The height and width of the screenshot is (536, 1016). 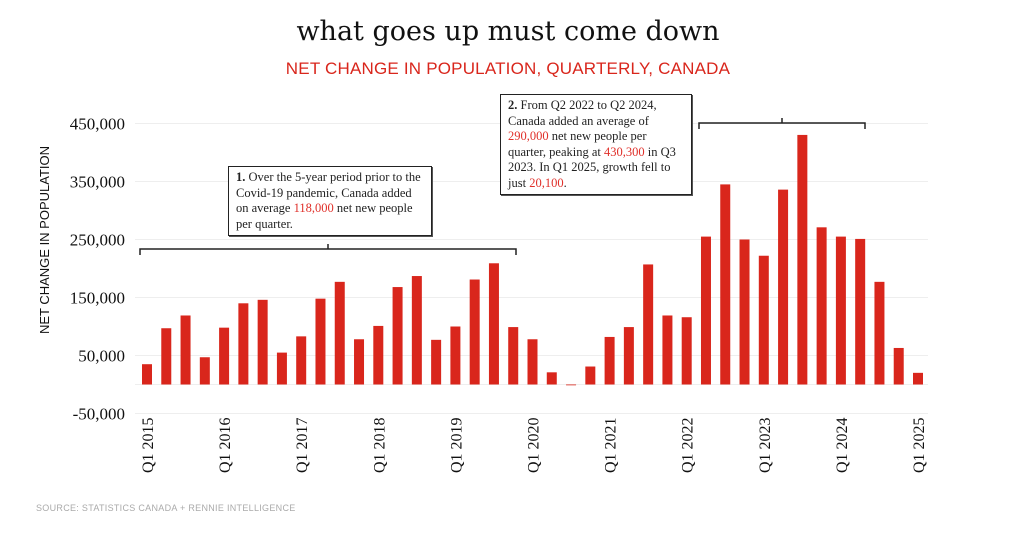 What do you see at coordinates (97, 182) in the screenshot?
I see `y-tick-label: 350,000` at bounding box center [97, 182].